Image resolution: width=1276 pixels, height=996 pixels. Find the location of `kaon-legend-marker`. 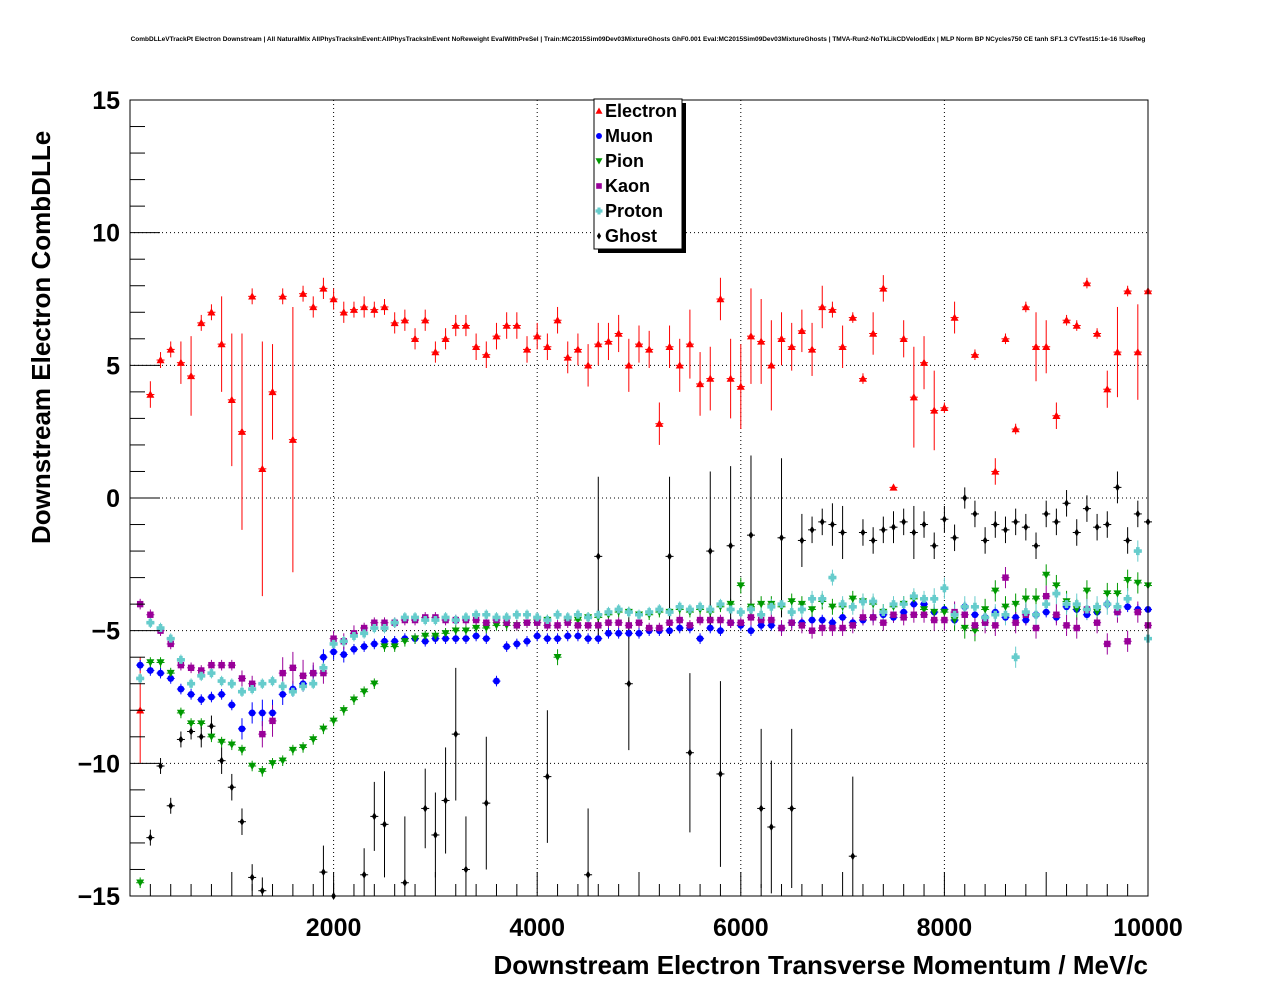

kaon-legend-marker is located at coordinates (599, 186).